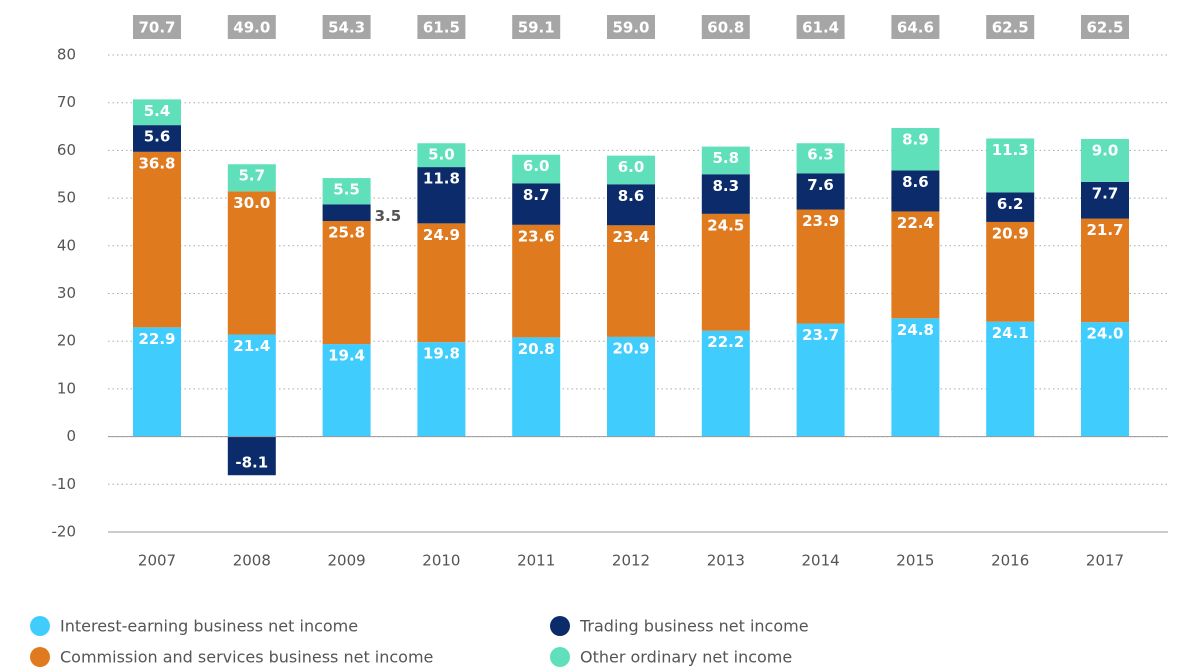  Describe the element at coordinates (64, 484) in the screenshot. I see `y-tick-label: -10` at that location.